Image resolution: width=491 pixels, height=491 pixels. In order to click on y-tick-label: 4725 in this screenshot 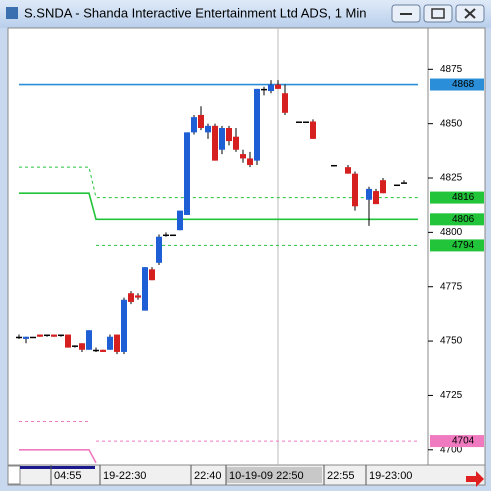, I will do `click(451, 395)`.